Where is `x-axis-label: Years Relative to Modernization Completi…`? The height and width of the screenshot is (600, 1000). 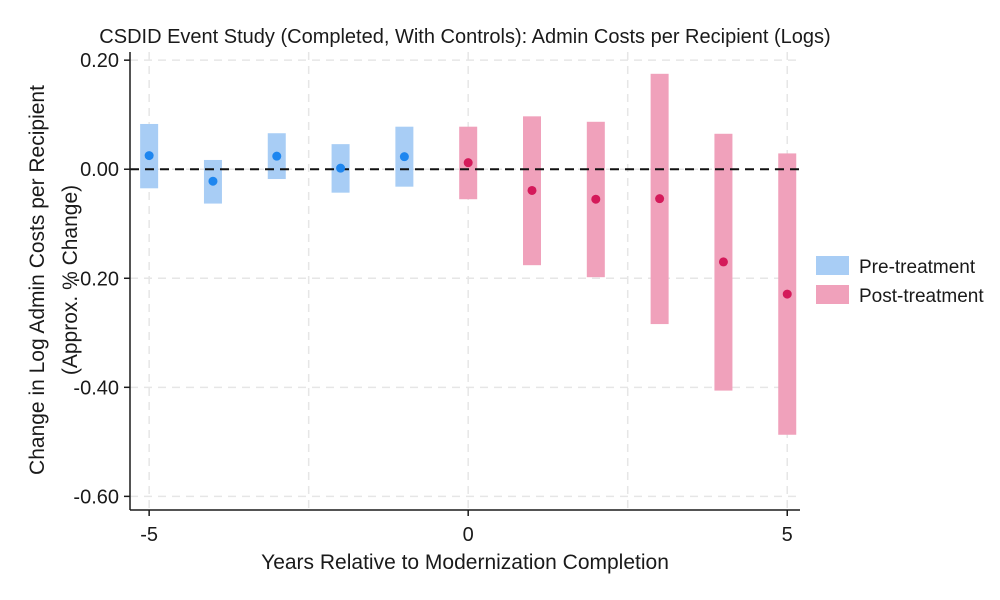 x-axis-label: Years Relative to Modernization Completi… is located at coordinates (465, 562).